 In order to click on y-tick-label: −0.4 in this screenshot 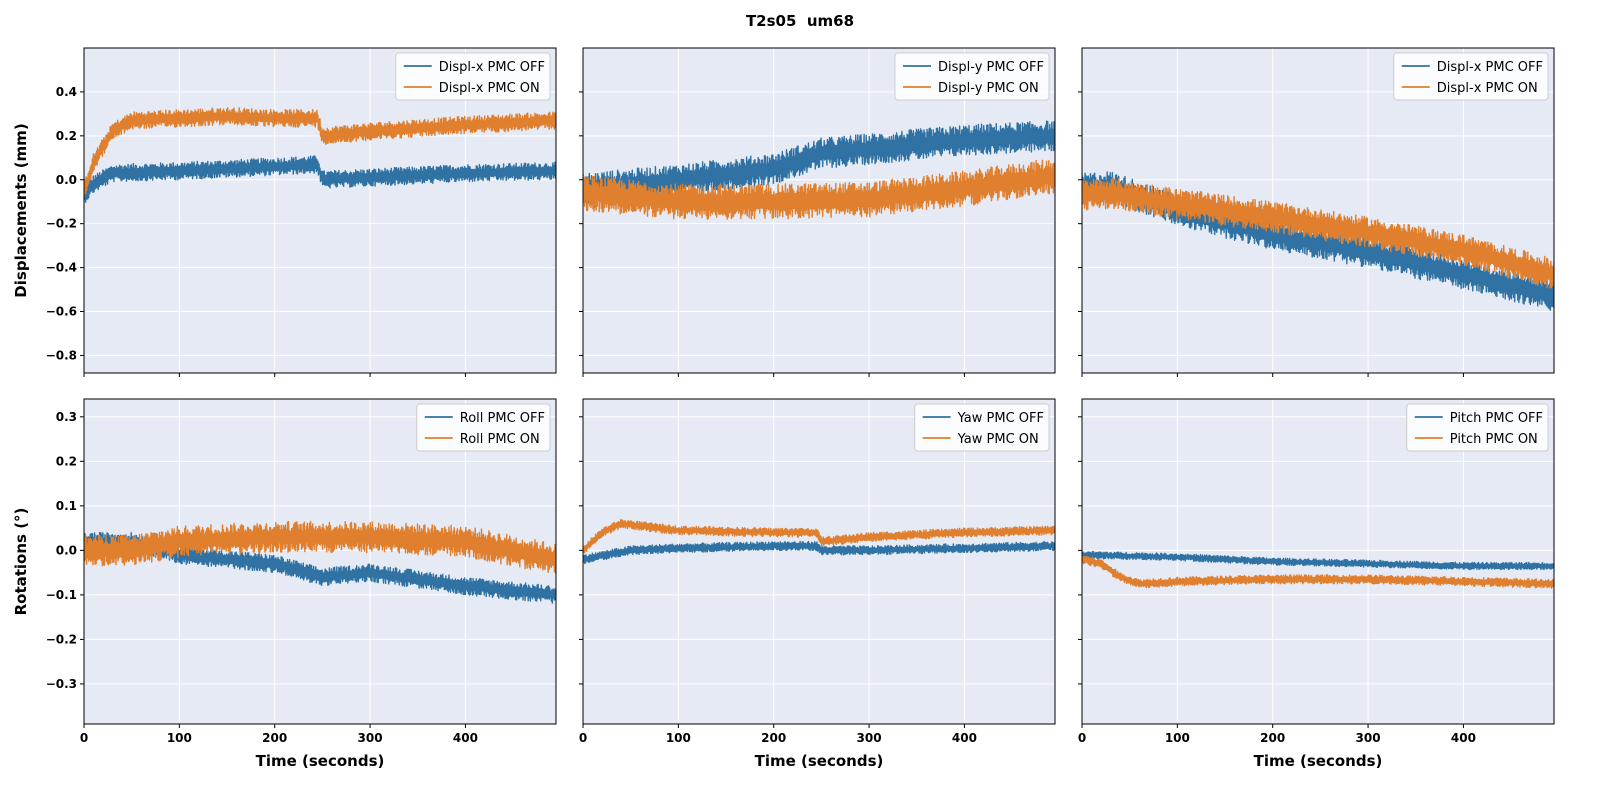, I will do `click(61, 268)`.